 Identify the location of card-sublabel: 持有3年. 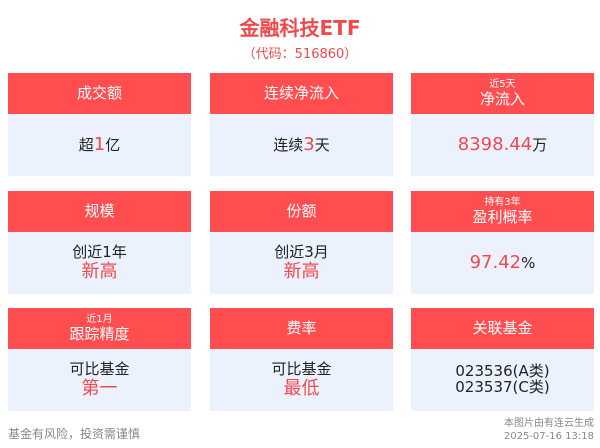
(502, 203).